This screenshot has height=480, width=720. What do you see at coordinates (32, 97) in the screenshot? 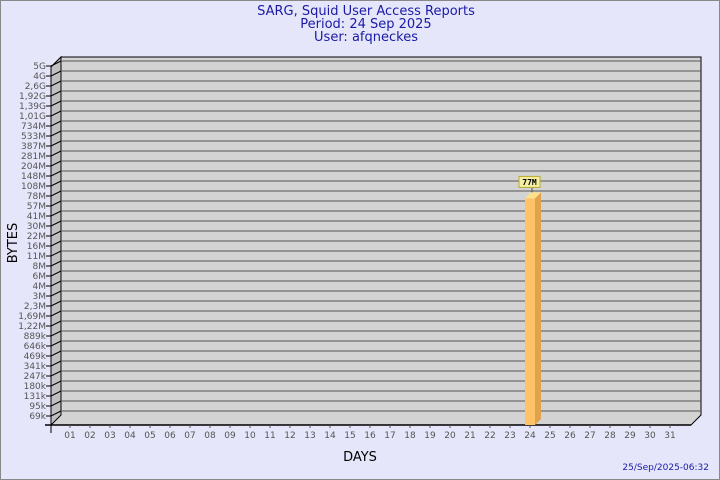
I see `y-tick-label: 1,92G` at bounding box center [32, 97].